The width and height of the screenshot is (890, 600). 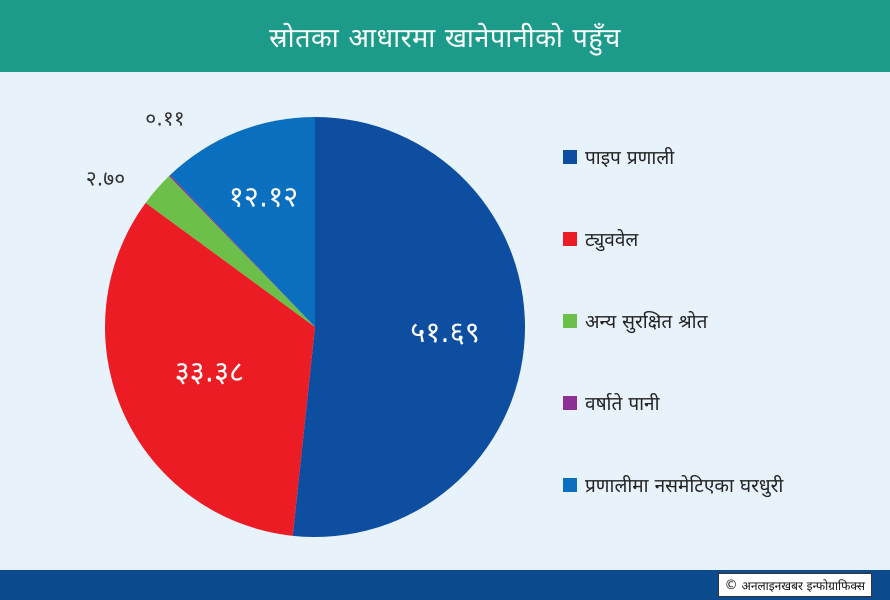 I want to click on credit-text: अनलाइनखबर इन्फोग्राफिक्स, so click(x=803, y=585).